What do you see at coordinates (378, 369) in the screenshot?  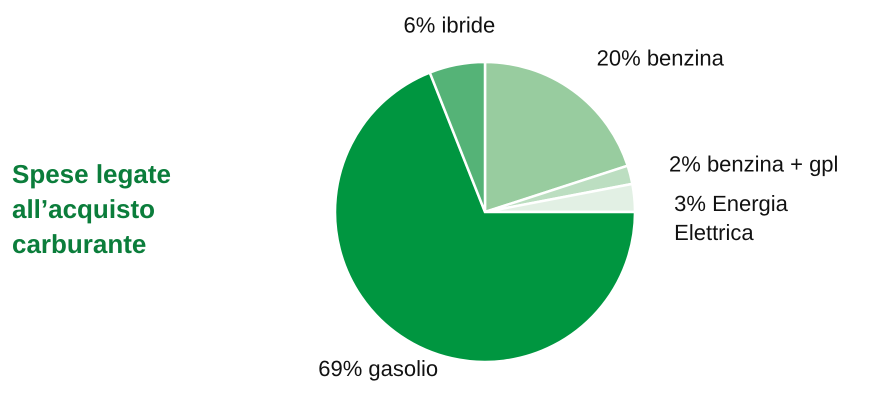 I see `slice-label: 69% gasolio` at bounding box center [378, 369].